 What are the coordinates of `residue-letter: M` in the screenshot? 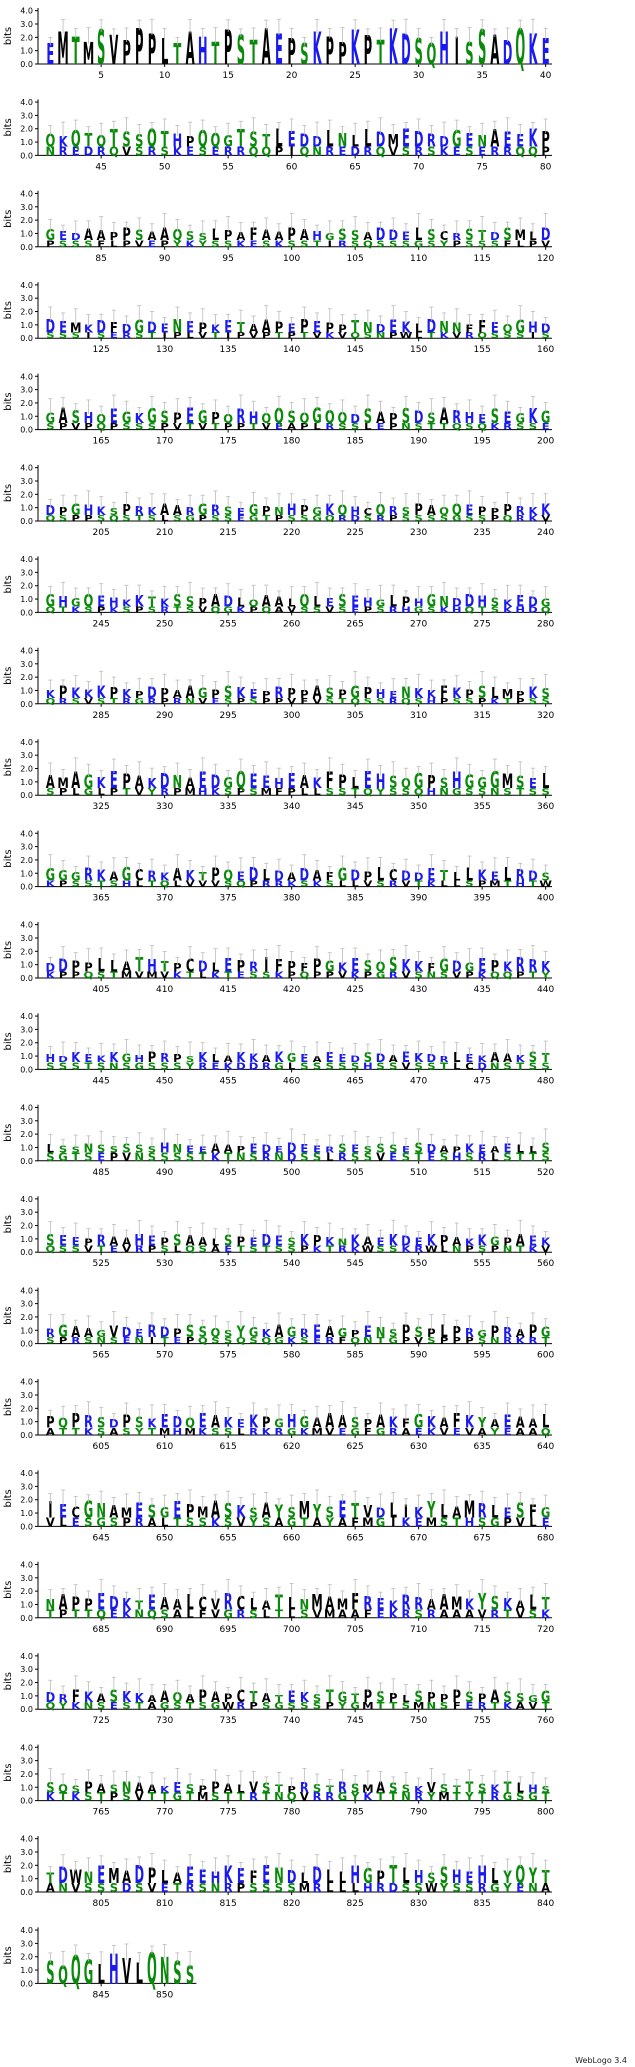 It's located at (189, 792).